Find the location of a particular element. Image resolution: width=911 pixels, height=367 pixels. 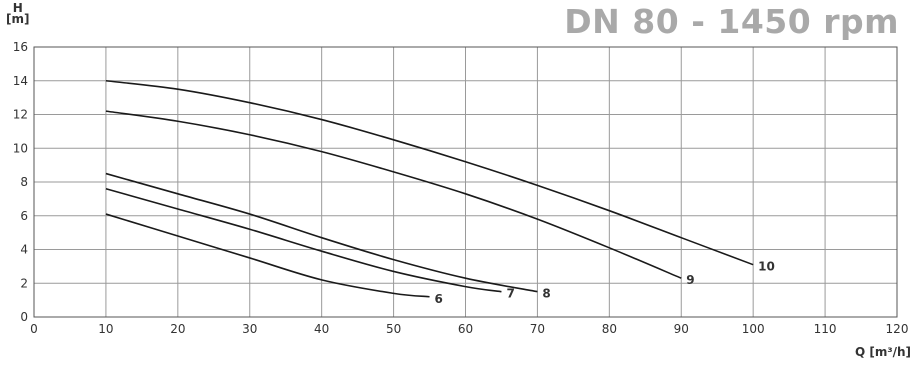

x-tick-label: 60 is located at coordinates (465, 329).